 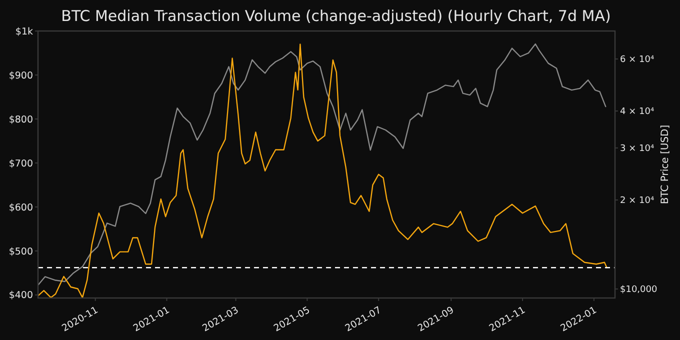 I want to click on y2-axis-title: BTC Price [USD], so click(x=665, y=164).